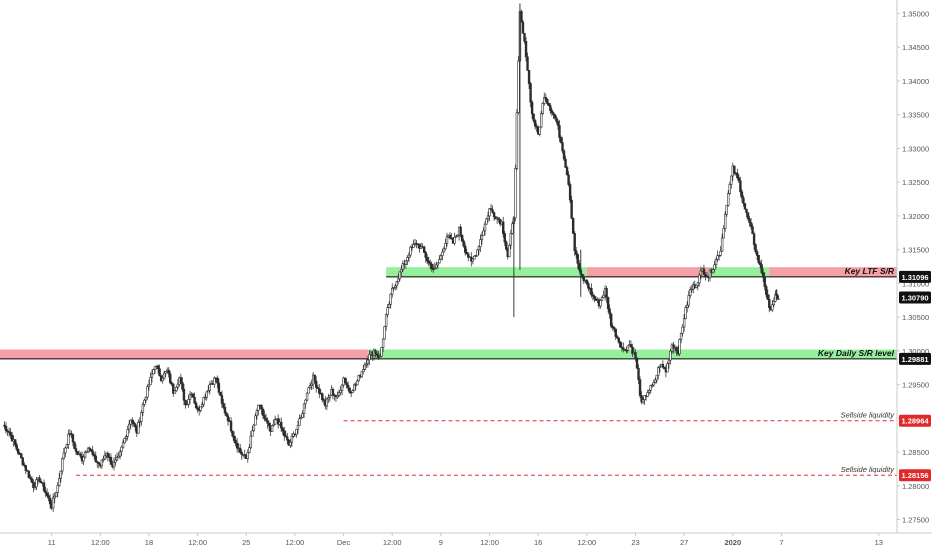 The width and height of the screenshot is (932, 550). What do you see at coordinates (915, 13) in the screenshot?
I see `price-axis-tick-label: 1.35000` at bounding box center [915, 13].